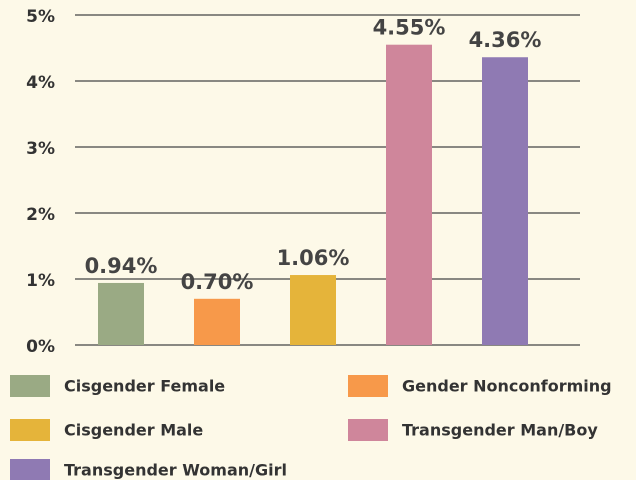  I want to click on legend-label: Cisgender Male, so click(133, 430).